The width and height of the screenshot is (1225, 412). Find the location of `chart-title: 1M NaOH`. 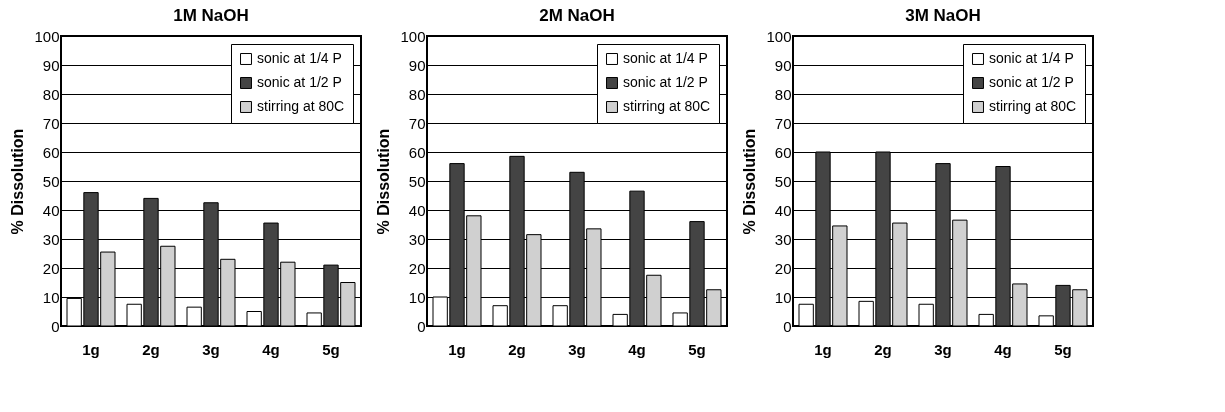

chart-title: 1M NaOH is located at coordinates (211, 15).